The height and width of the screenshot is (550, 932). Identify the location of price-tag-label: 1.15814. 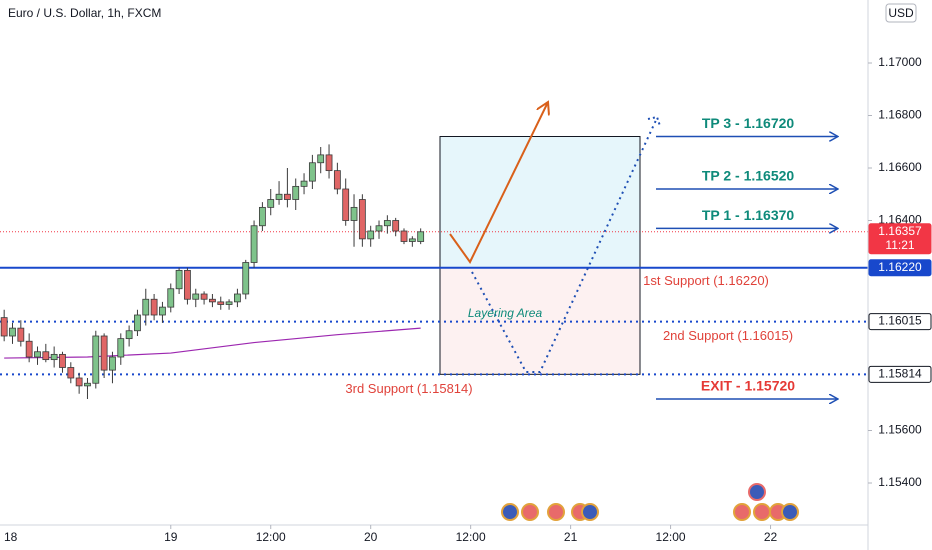
(900, 373).